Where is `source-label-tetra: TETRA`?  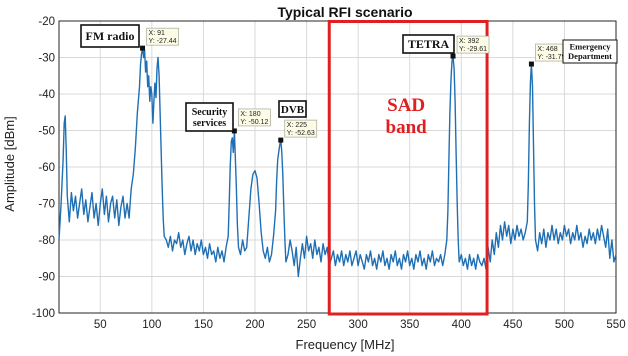
source-label-tetra: TETRA is located at coordinates (428, 44).